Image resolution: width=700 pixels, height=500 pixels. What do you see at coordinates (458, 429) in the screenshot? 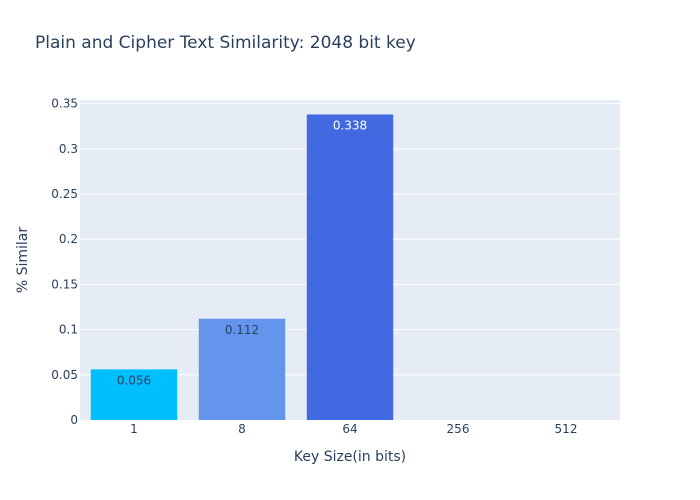
I see `x-tick-label: 256` at bounding box center [458, 429].